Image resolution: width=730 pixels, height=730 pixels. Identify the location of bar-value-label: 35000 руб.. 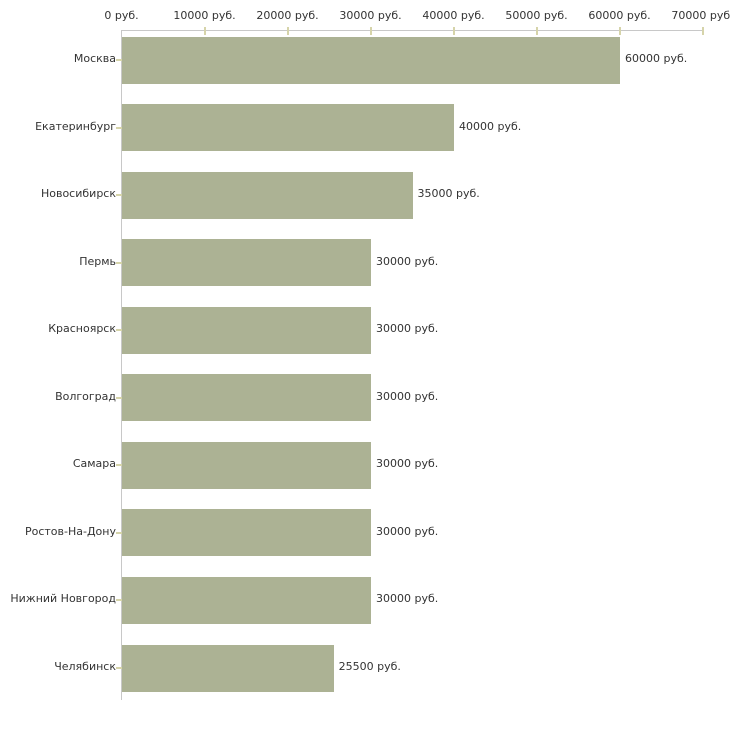
(448, 194).